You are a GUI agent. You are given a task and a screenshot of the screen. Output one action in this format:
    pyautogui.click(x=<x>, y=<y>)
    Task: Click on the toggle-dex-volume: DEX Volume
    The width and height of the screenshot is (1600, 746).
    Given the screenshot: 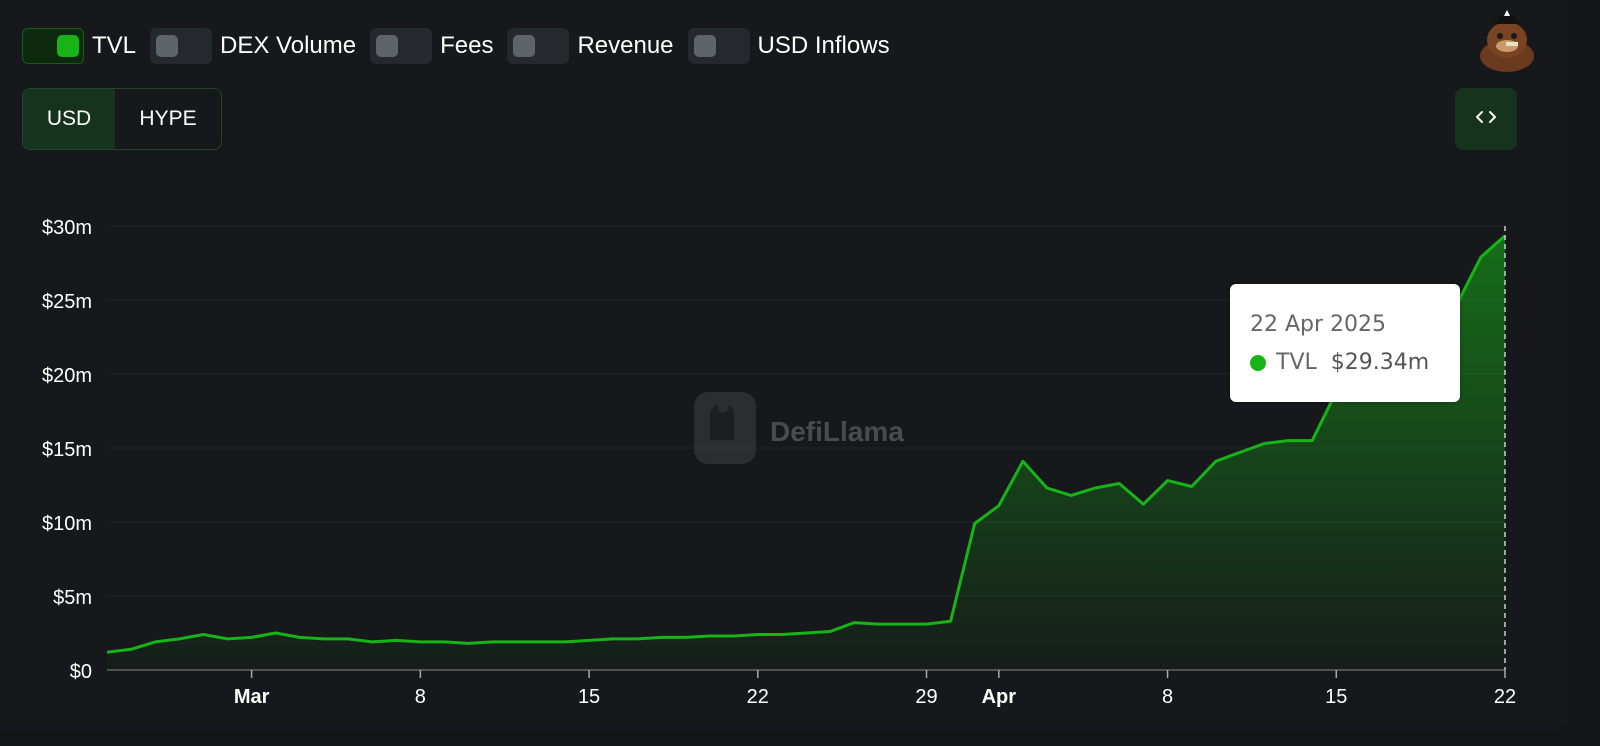 What is the action you would take?
    pyautogui.click(x=253, y=46)
    